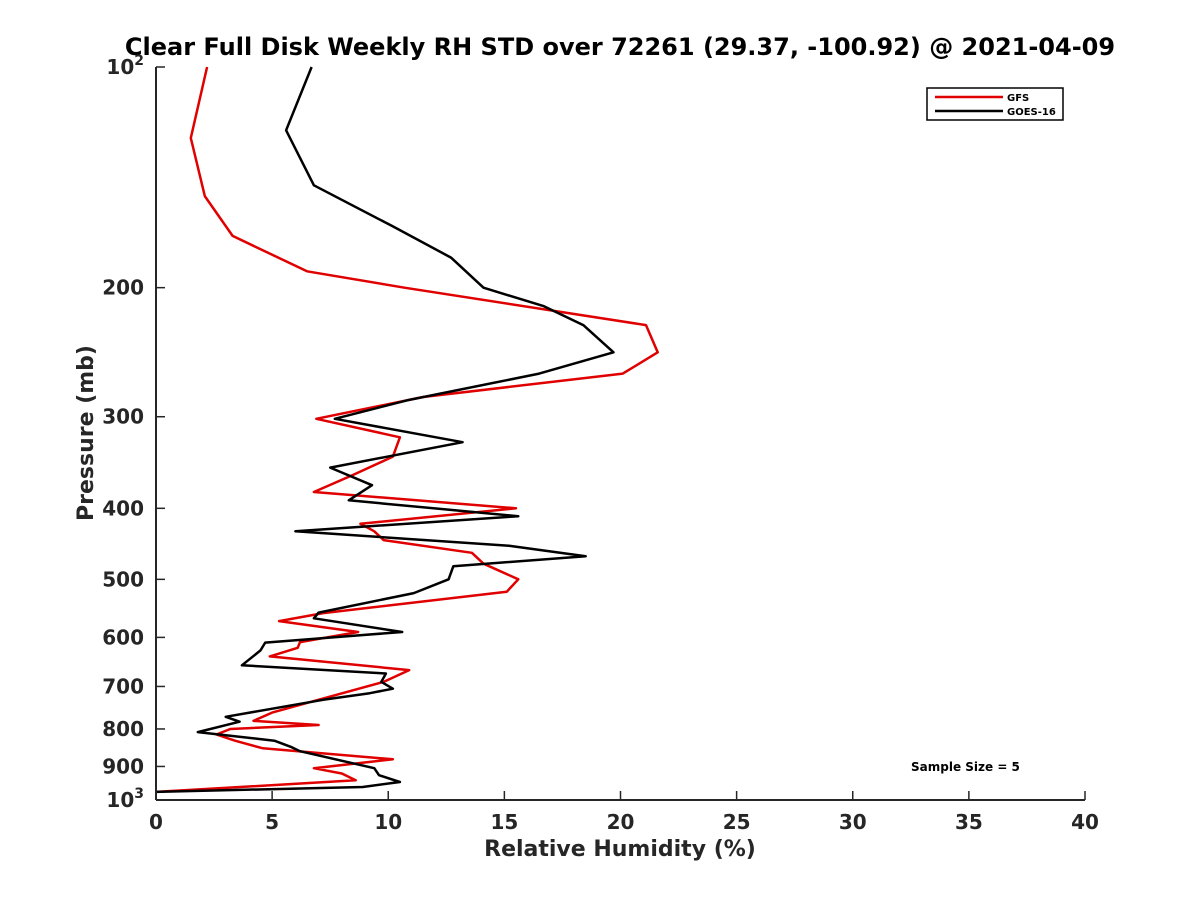  I want to click on y-tick-label: 10³, so click(125, 799).